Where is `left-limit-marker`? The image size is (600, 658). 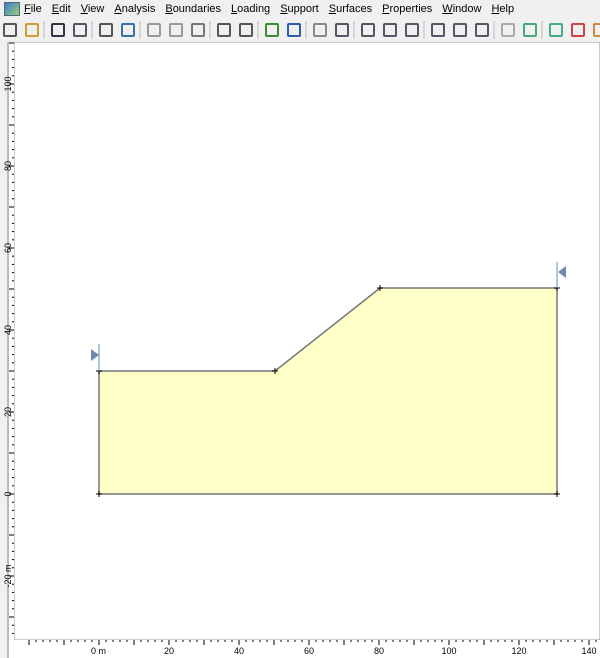 left-limit-marker is located at coordinates (95, 355).